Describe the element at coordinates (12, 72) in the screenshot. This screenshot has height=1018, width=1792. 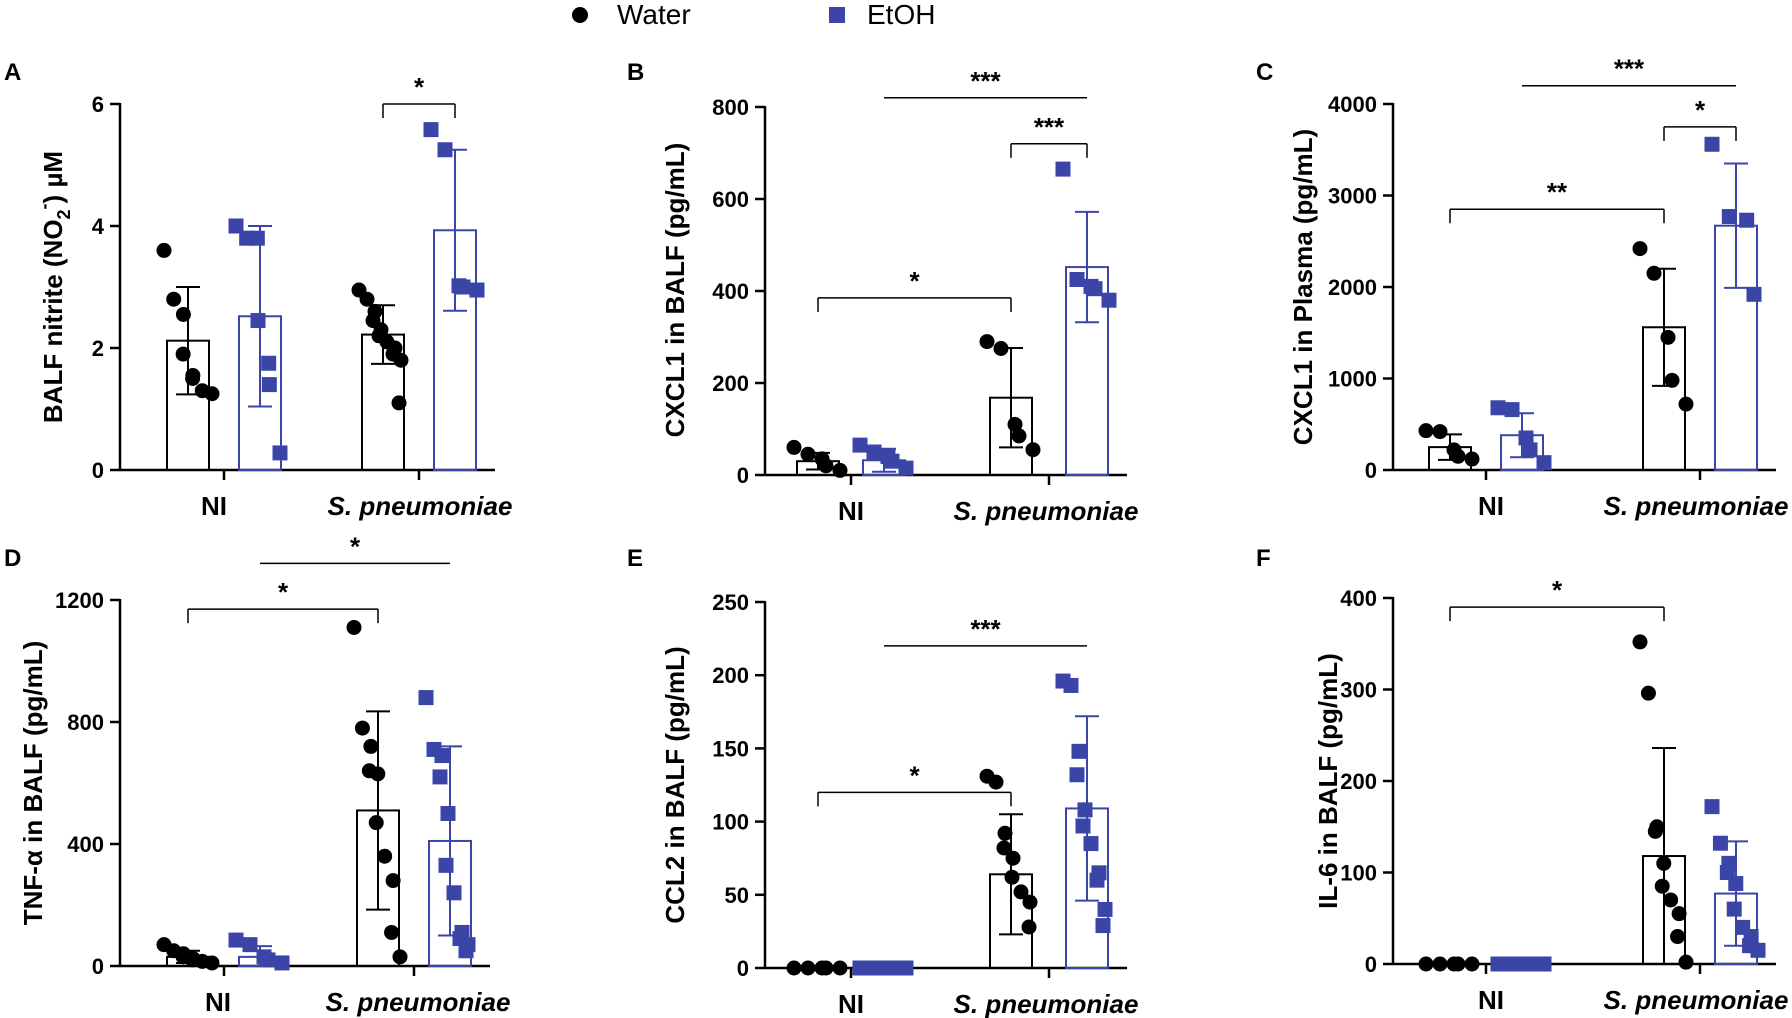
I see `panel-a-letter: A` at that location.